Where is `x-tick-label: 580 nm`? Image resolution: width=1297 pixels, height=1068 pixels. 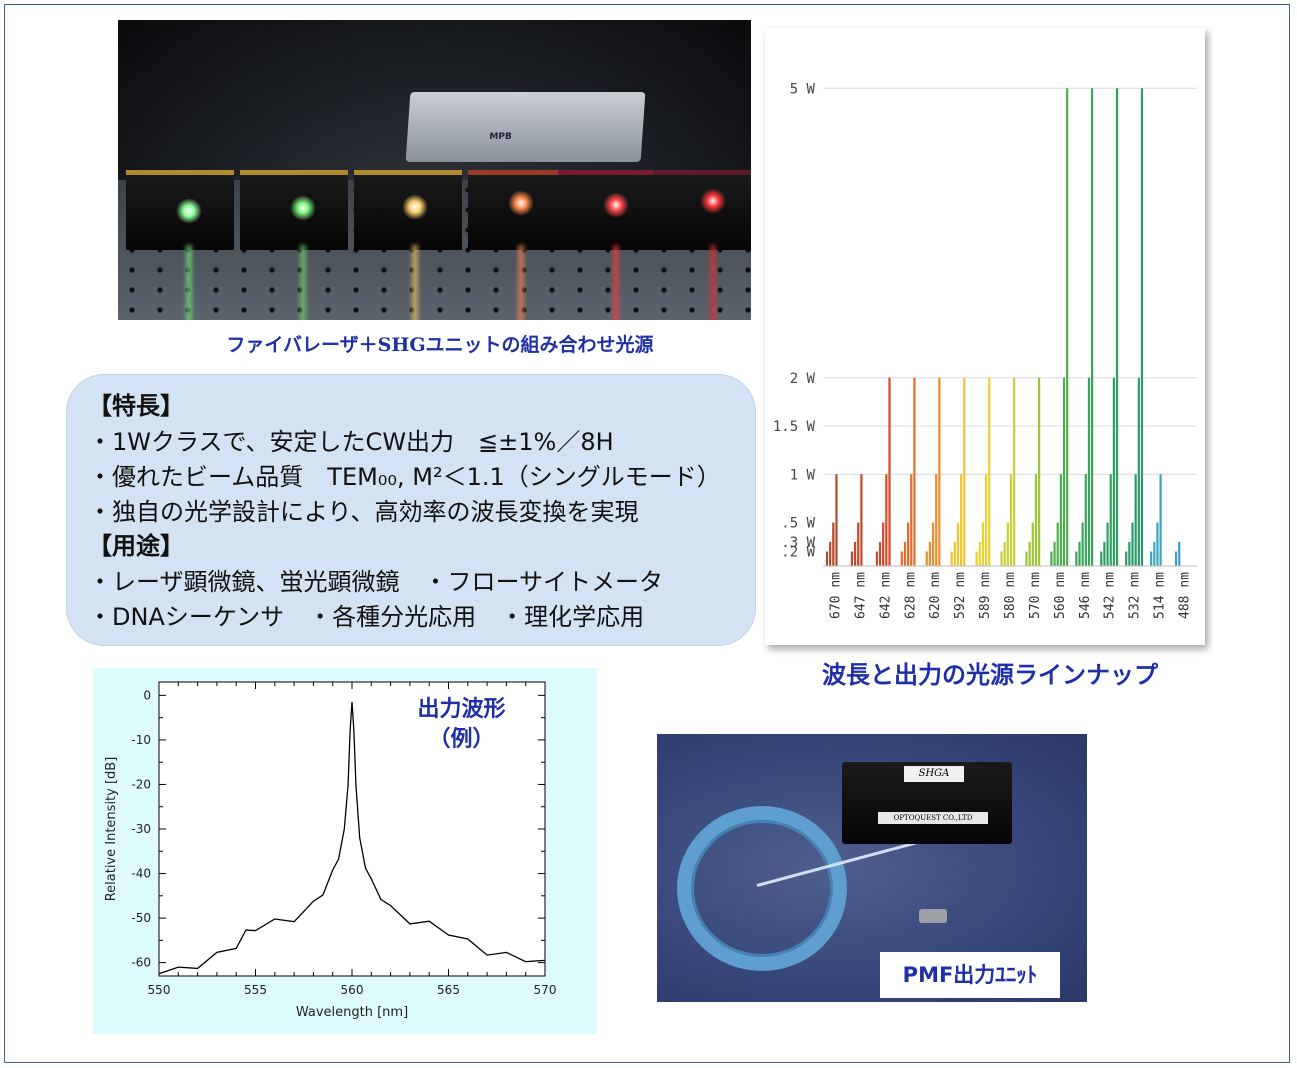 x-tick-label: 580 nm is located at coordinates (1010, 595).